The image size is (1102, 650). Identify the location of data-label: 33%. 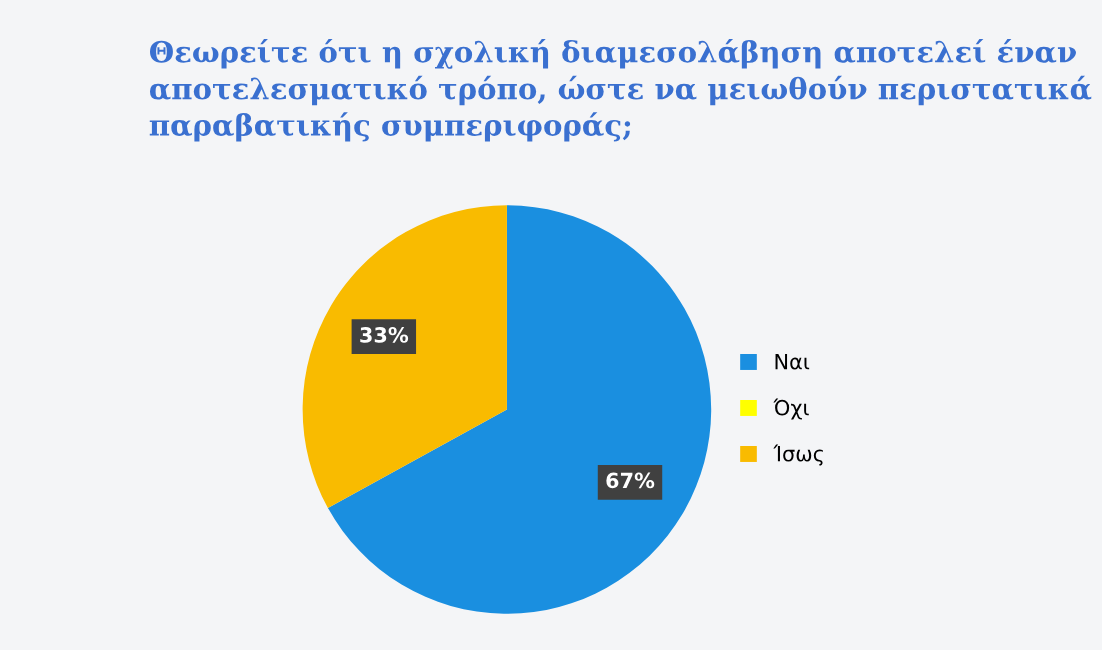
(384, 334).